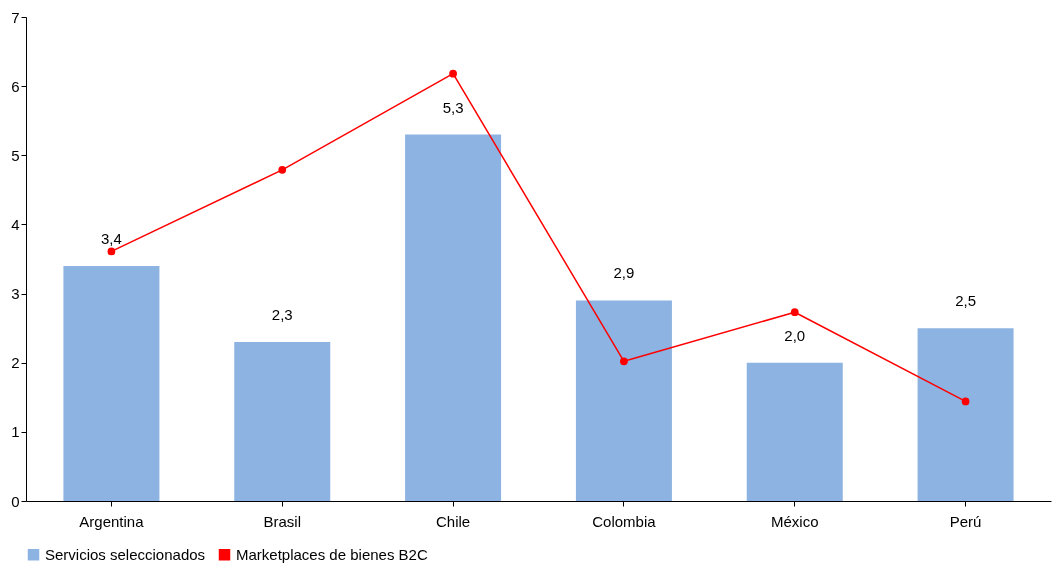  Describe the element at coordinates (794, 521) in the screenshot. I see `x-tick-label: México` at that location.